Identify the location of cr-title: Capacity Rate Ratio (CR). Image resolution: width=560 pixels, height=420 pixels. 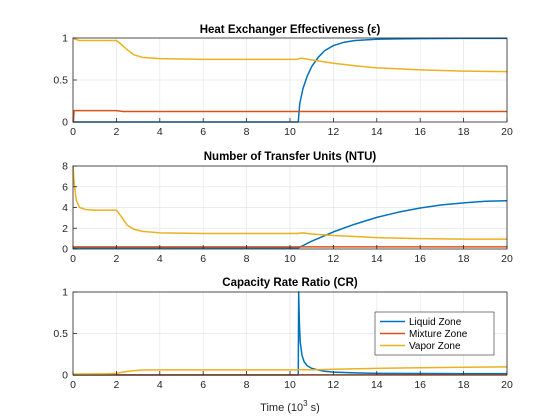
(290, 283).